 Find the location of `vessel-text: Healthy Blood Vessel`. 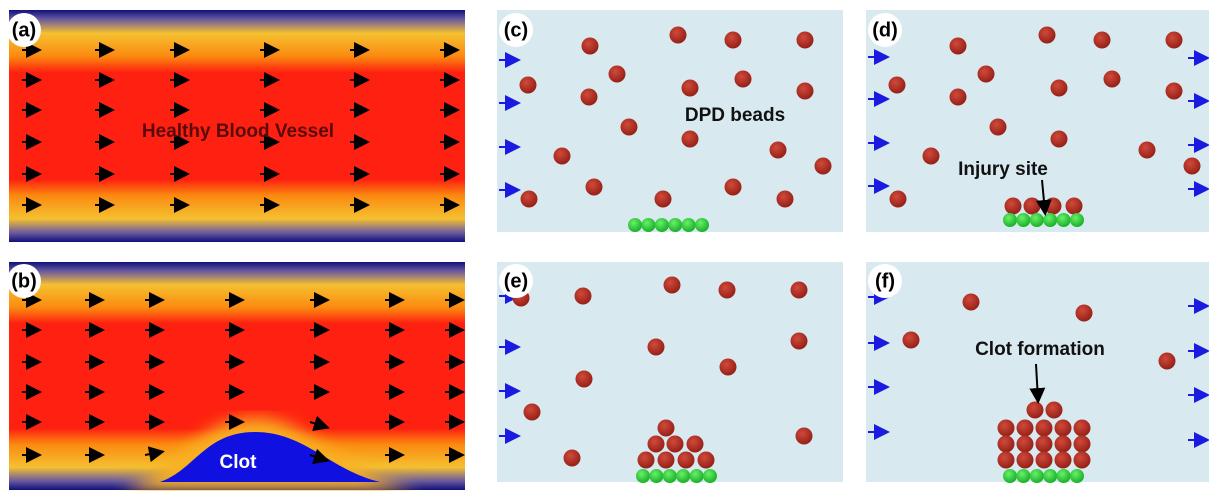

vessel-text: Healthy Blood Vessel is located at coordinates (238, 131).